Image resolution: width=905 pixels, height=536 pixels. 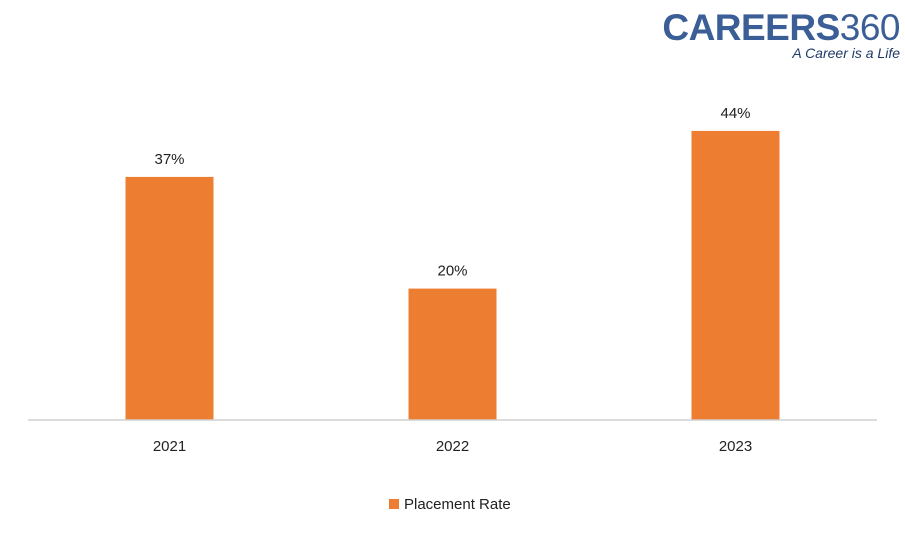 I want to click on logo-word: CAREERS, so click(x=751, y=27).